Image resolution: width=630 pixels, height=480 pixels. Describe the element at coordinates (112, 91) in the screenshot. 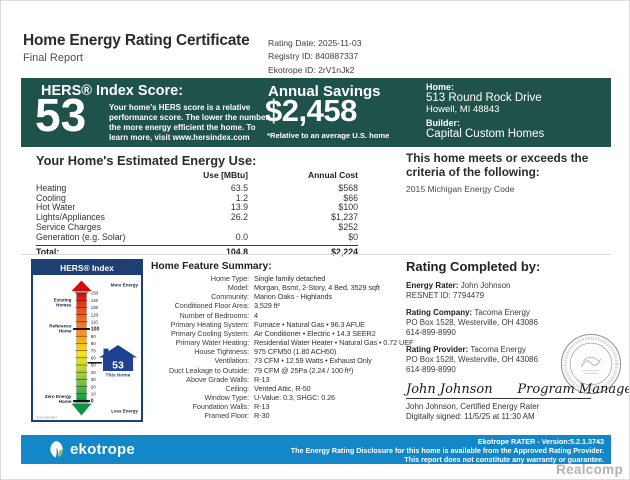

I see `hers-score-heading: HERS® Index Score:` at that location.